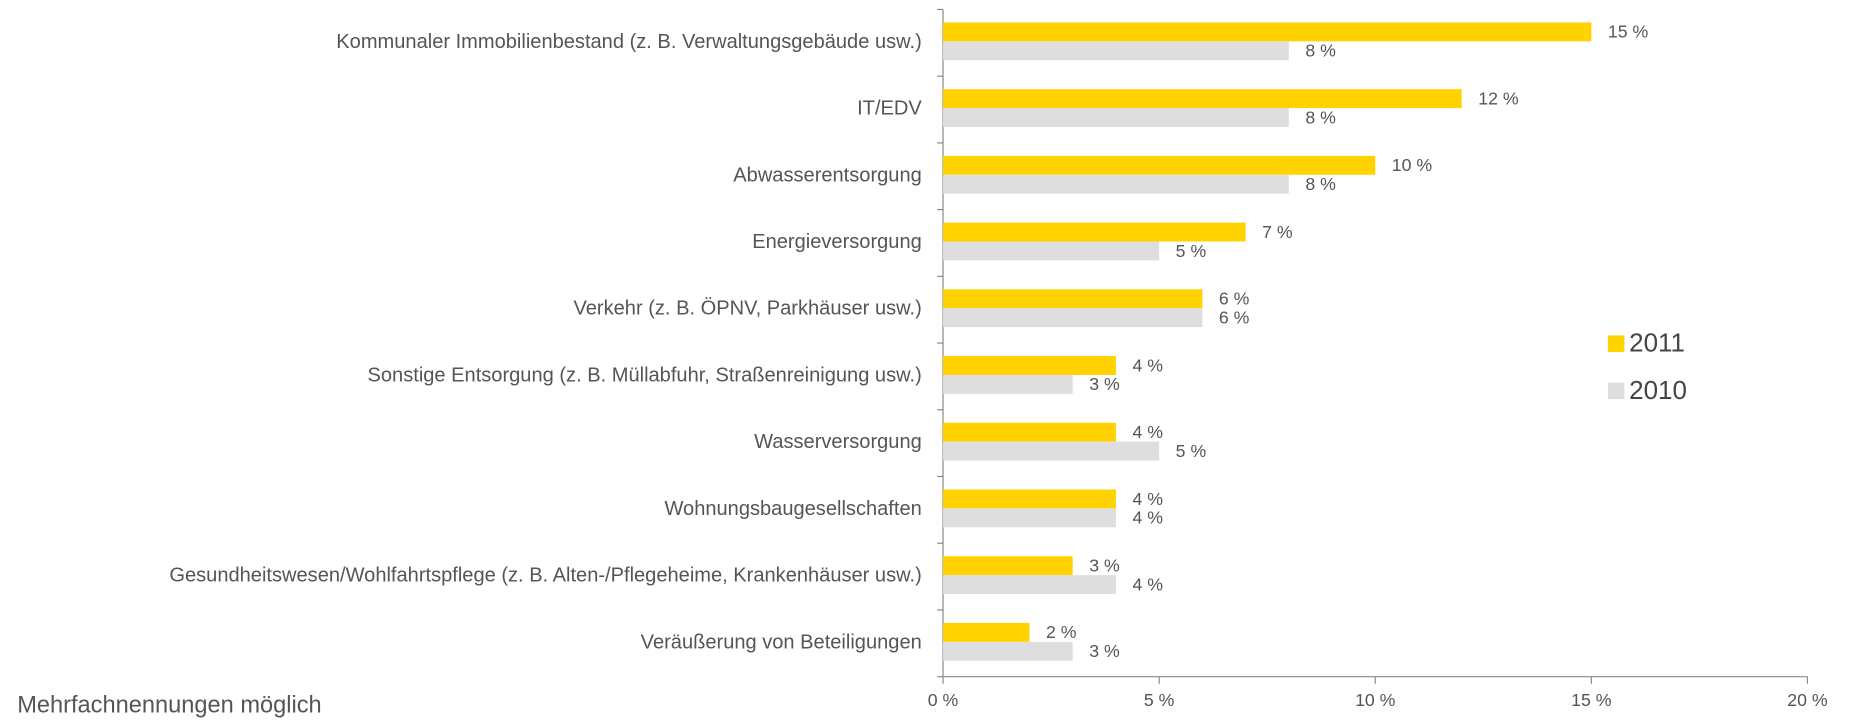 The image size is (1853, 723). What do you see at coordinates (1628, 32) in the screenshot?
I see `value-label: 15 %` at bounding box center [1628, 32].